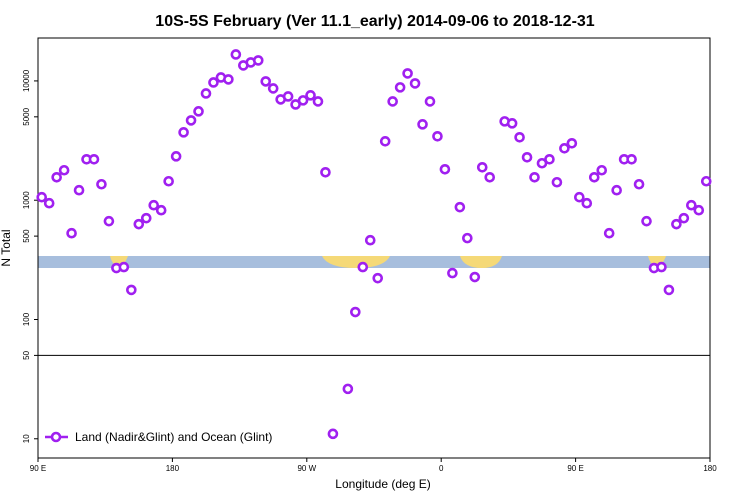 This screenshot has width=750, height=500. Describe the element at coordinates (26, 200) in the screenshot. I see `y-tick-label: 1000` at that location.